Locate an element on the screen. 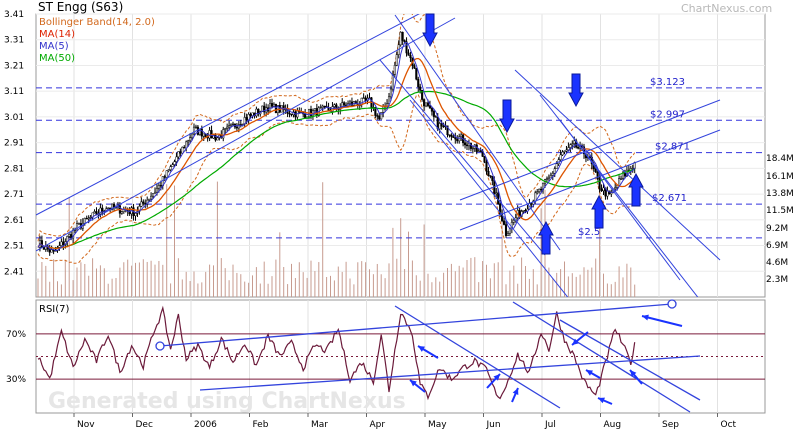  x-tick-label: Mar is located at coordinates (319, 425).